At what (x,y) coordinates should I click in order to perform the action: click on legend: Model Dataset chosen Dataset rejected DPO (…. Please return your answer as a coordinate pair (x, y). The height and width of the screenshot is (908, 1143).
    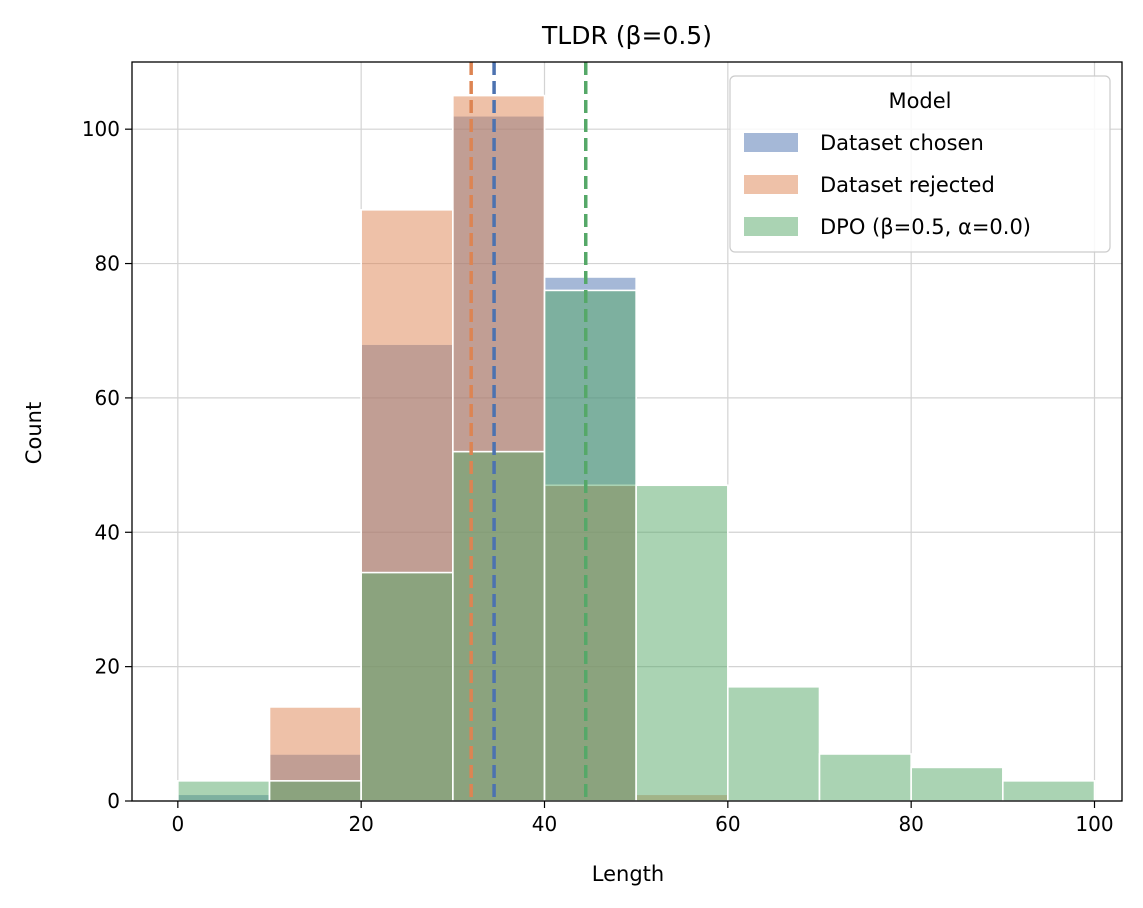
    Looking at the image, I should click on (920, 164).